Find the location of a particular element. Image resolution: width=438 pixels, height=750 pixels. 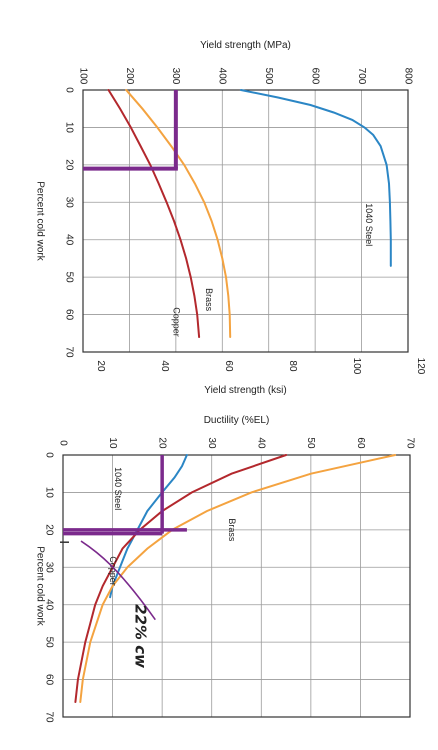

annotation-arrow is located at coordinates (118, 580).